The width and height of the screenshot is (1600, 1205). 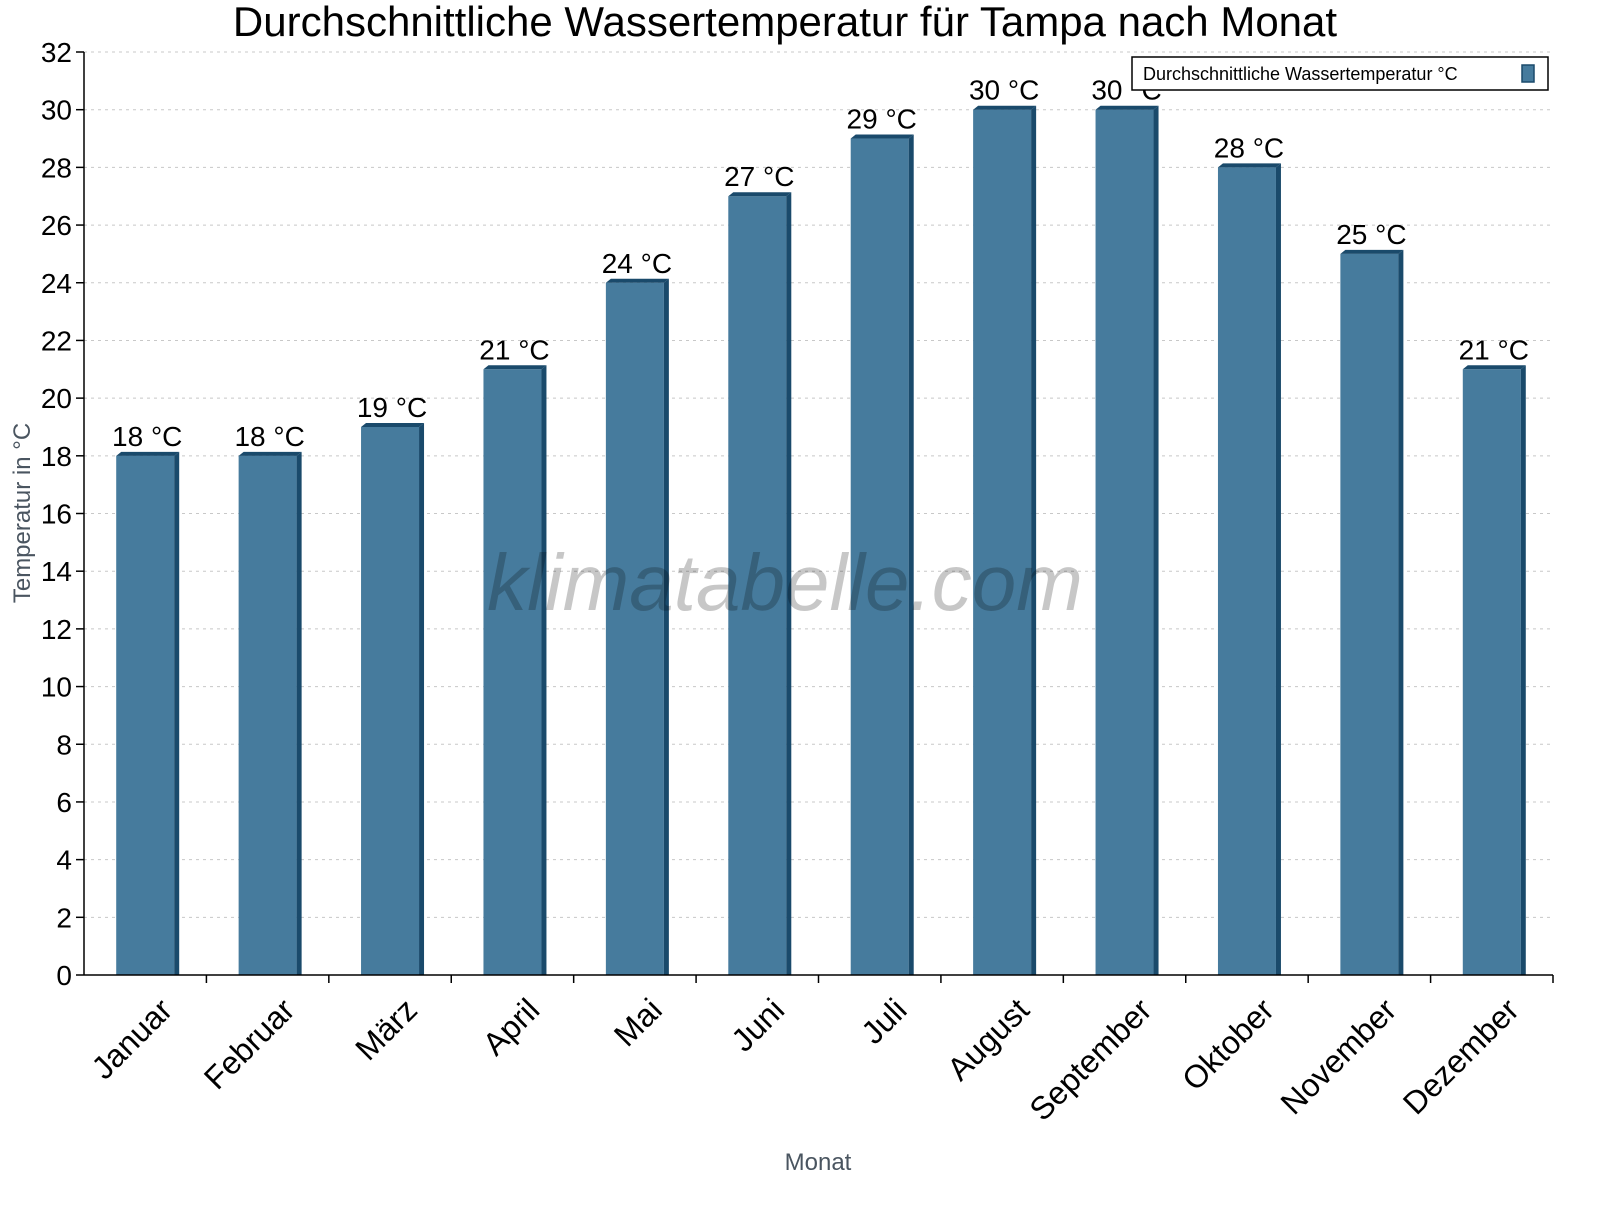 What do you see at coordinates (392, 407) in the screenshot?
I see `data-label: 19 °C` at bounding box center [392, 407].